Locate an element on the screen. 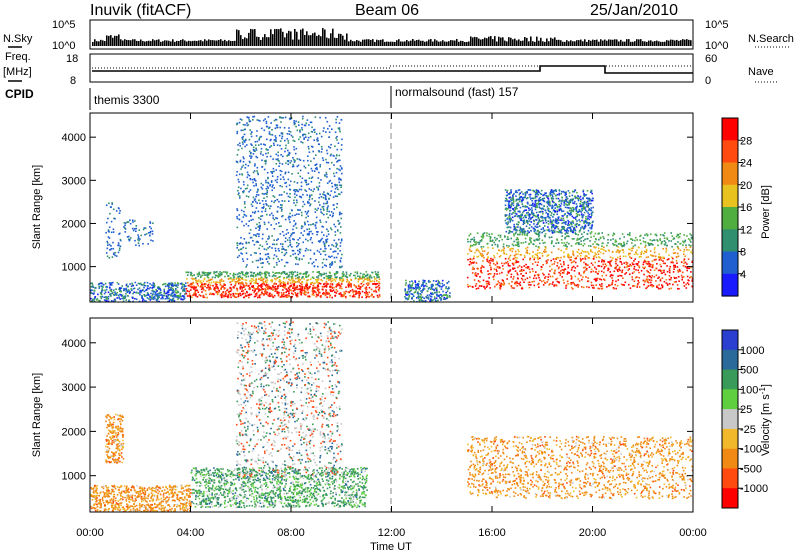 The image size is (800, 554). station-title: Inuvik (fitACF) is located at coordinates (140, 10).